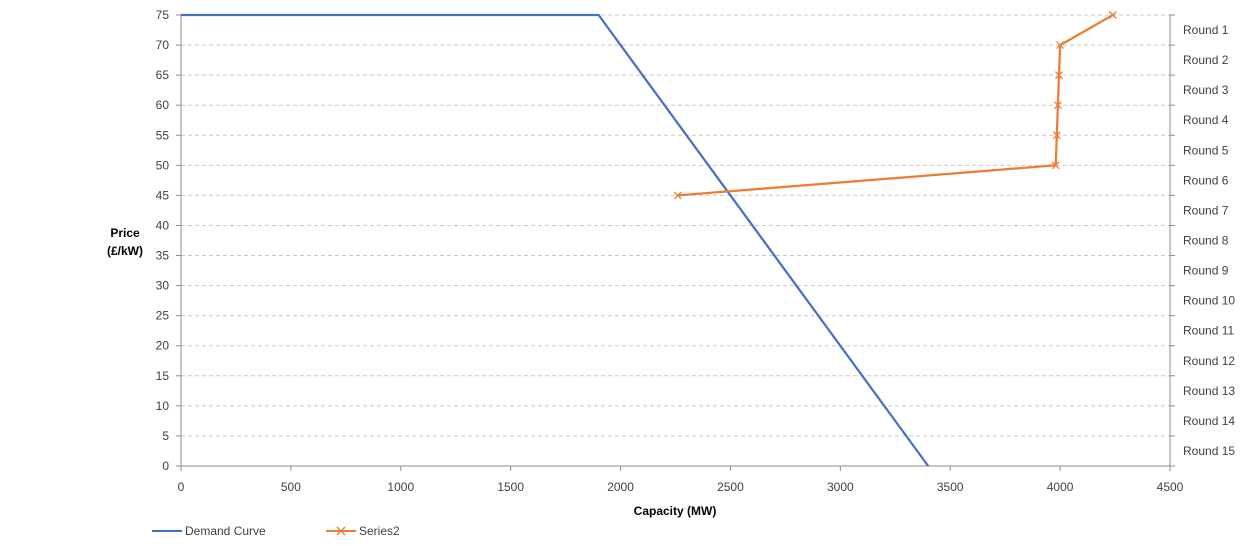 The width and height of the screenshot is (1260, 546). Describe the element at coordinates (163, 45) in the screenshot. I see `y-tick-label-70: 70` at that location.